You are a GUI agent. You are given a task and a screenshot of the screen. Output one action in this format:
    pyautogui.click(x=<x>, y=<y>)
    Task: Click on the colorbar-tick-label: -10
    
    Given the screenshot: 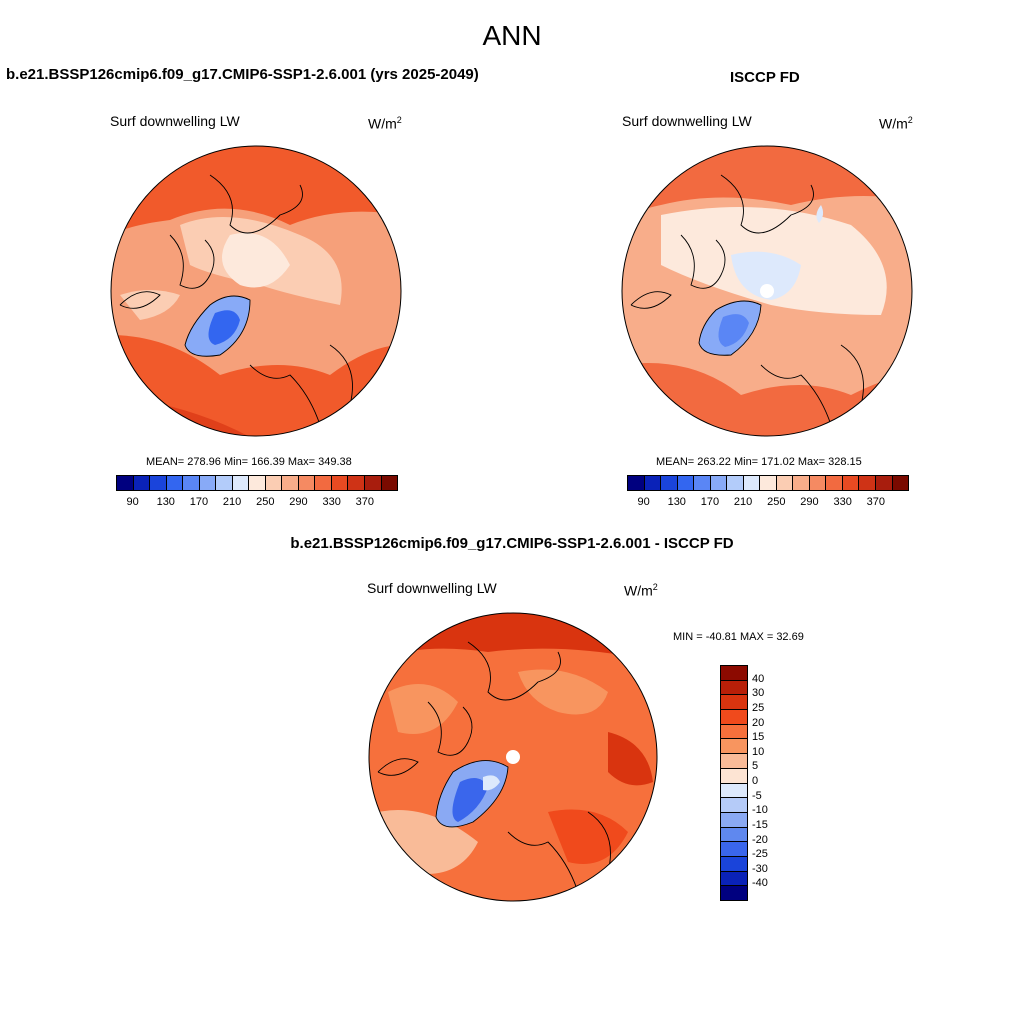 What is the action you would take?
    pyautogui.click(x=760, y=810)
    